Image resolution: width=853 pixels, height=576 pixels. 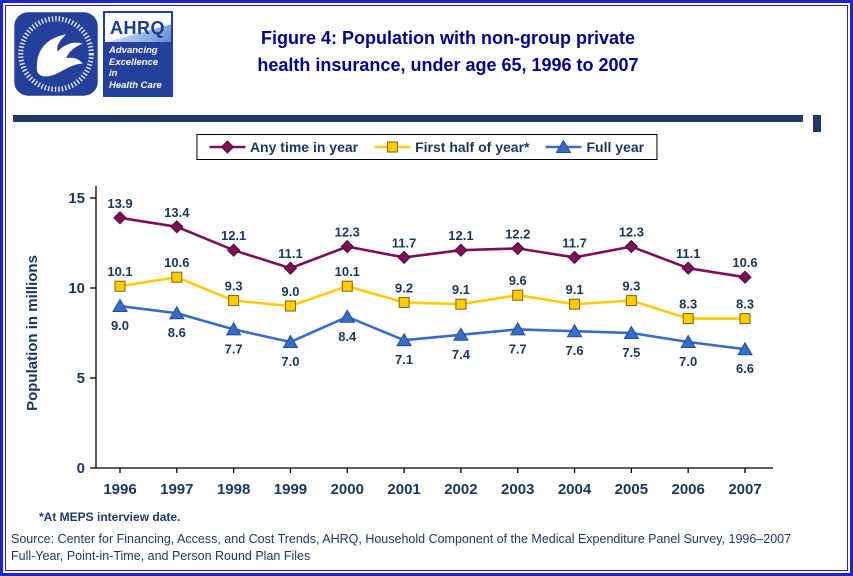 I want to click on svg-text: 0, so click(x=81, y=468).